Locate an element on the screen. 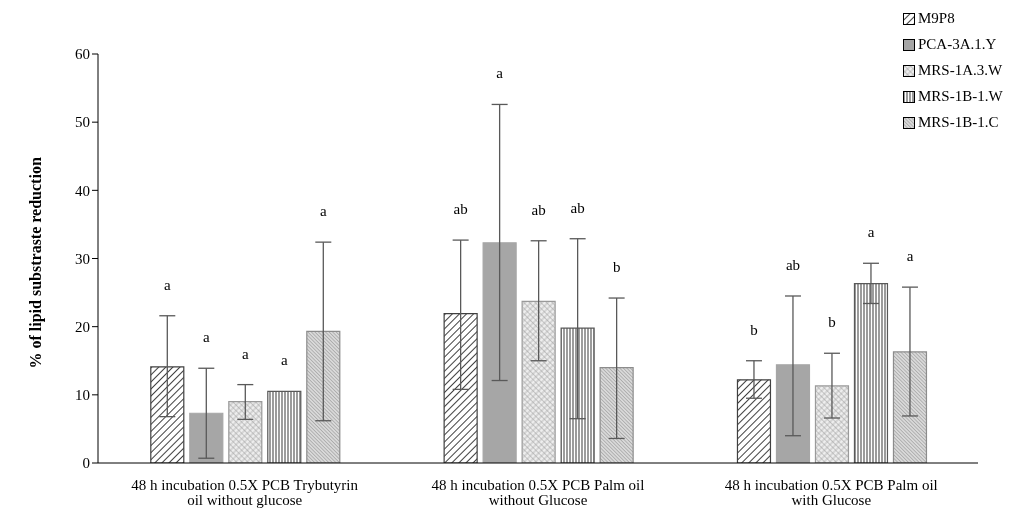  y-tick-label: 30 is located at coordinates (82, 258).